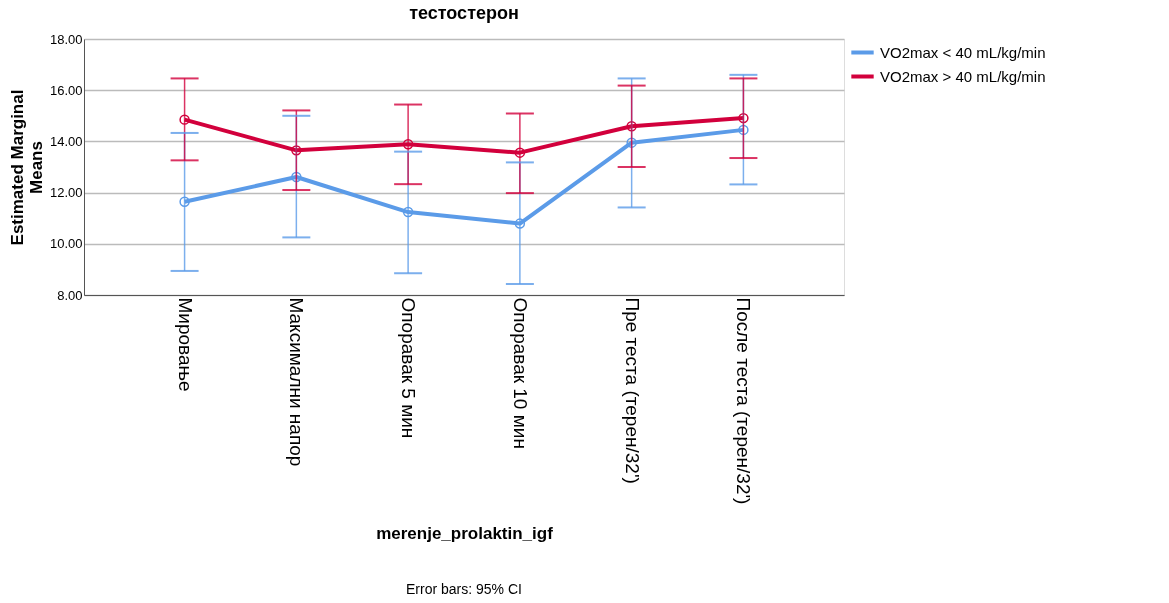 The width and height of the screenshot is (1169, 603). I want to click on x-tick-label: После теста (терен/32'), so click(744, 401).